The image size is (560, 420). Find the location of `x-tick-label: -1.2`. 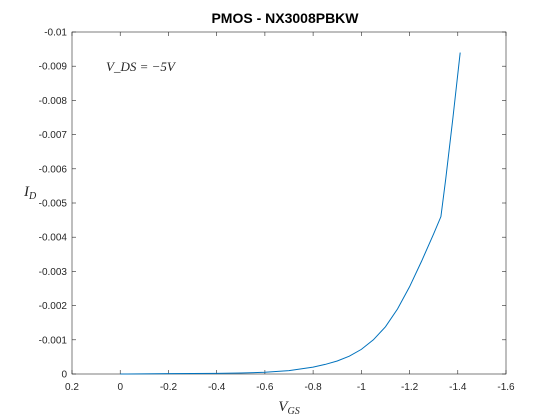

x-tick-label: -1.2 is located at coordinates (410, 387).